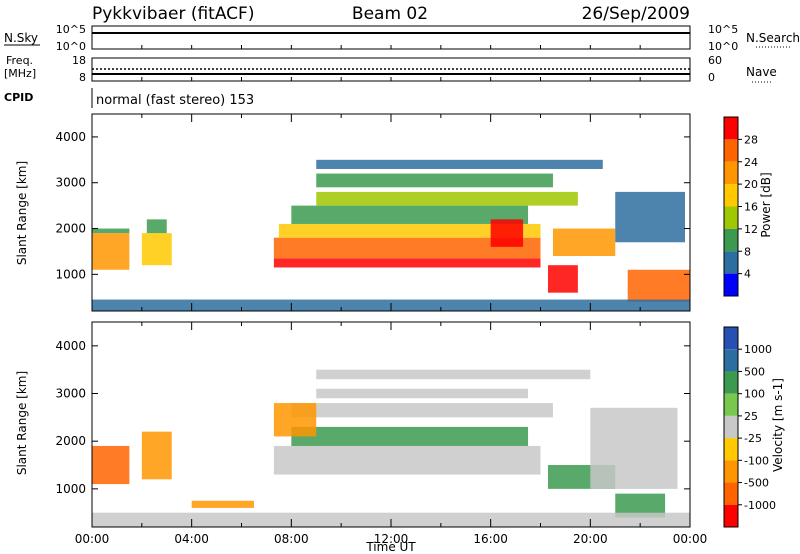  I want to click on power-colorbar-label: Power [dB], so click(766, 204).